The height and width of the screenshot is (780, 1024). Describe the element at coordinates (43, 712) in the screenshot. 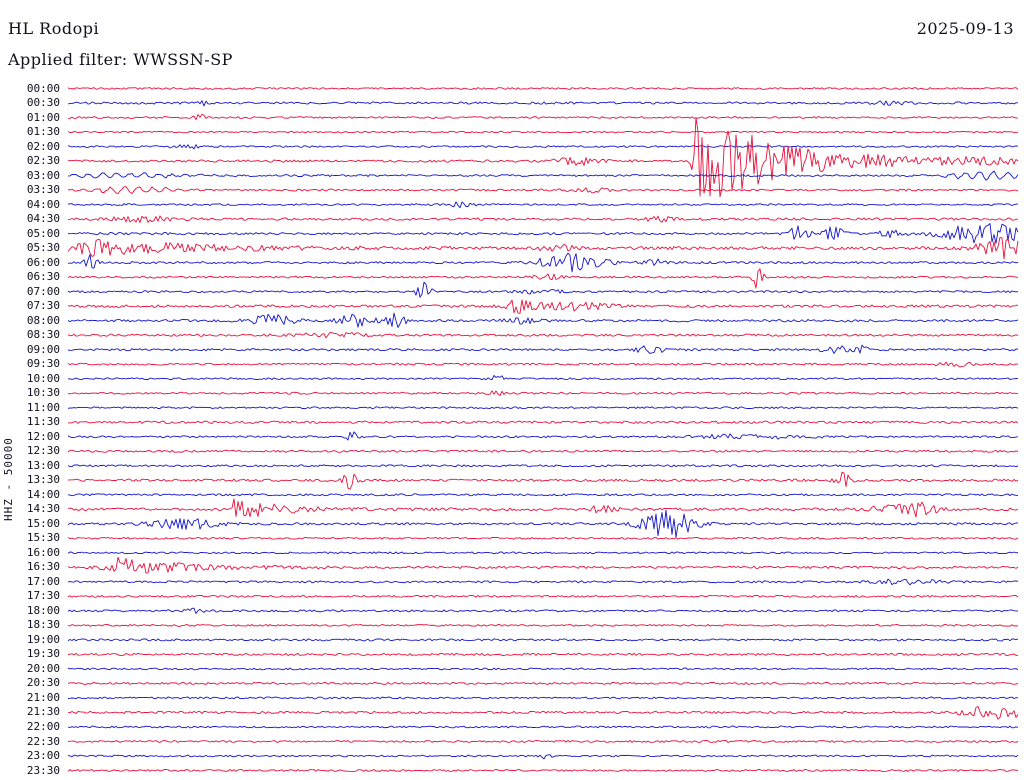

I see `time-label: 21:30` at that location.